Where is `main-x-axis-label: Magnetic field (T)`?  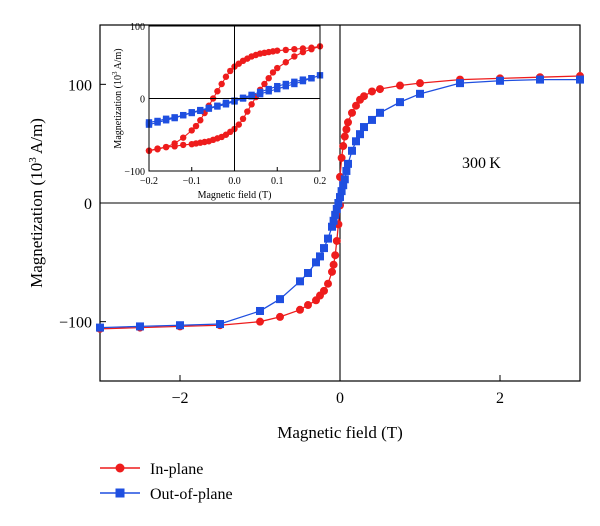
main-x-axis-label: Magnetic field (T) is located at coordinates (340, 432).